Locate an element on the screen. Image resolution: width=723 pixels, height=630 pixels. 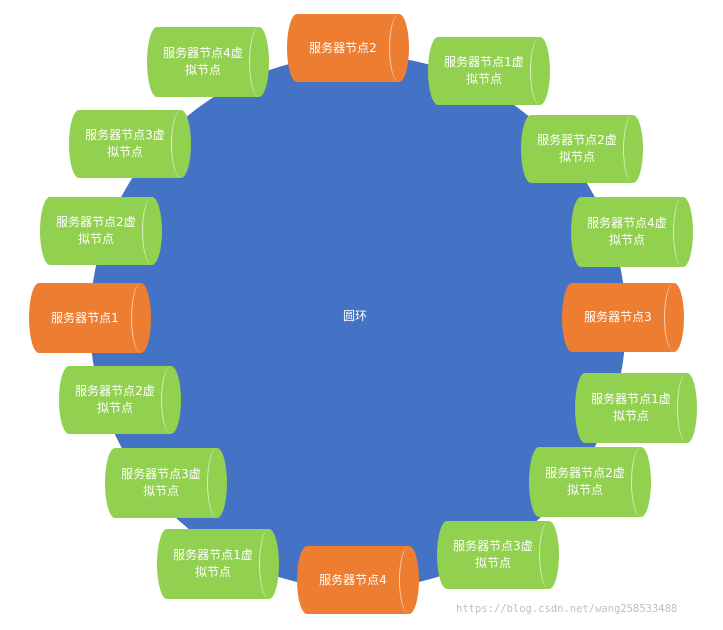
node-label: 服务器节点4 is located at coordinates (353, 579).